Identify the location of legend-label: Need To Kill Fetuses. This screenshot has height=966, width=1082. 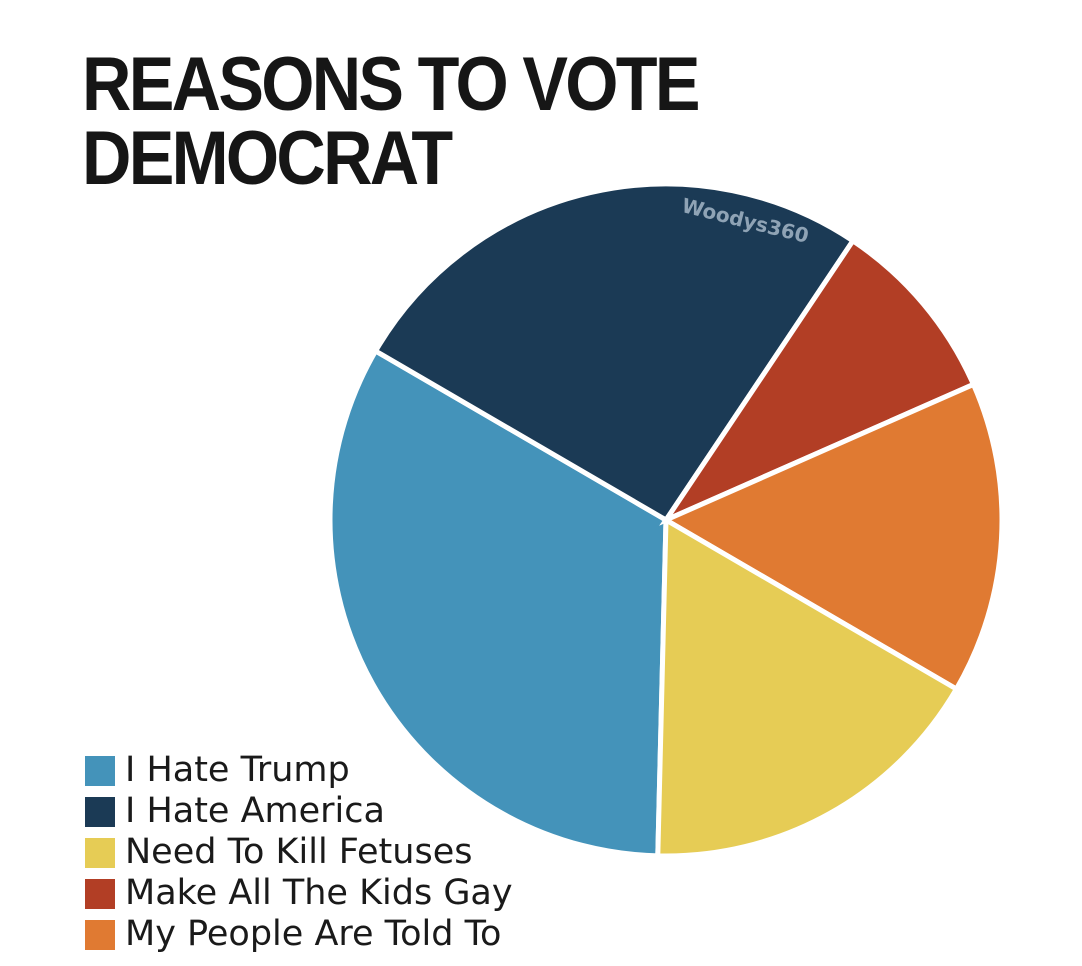
(298, 852).